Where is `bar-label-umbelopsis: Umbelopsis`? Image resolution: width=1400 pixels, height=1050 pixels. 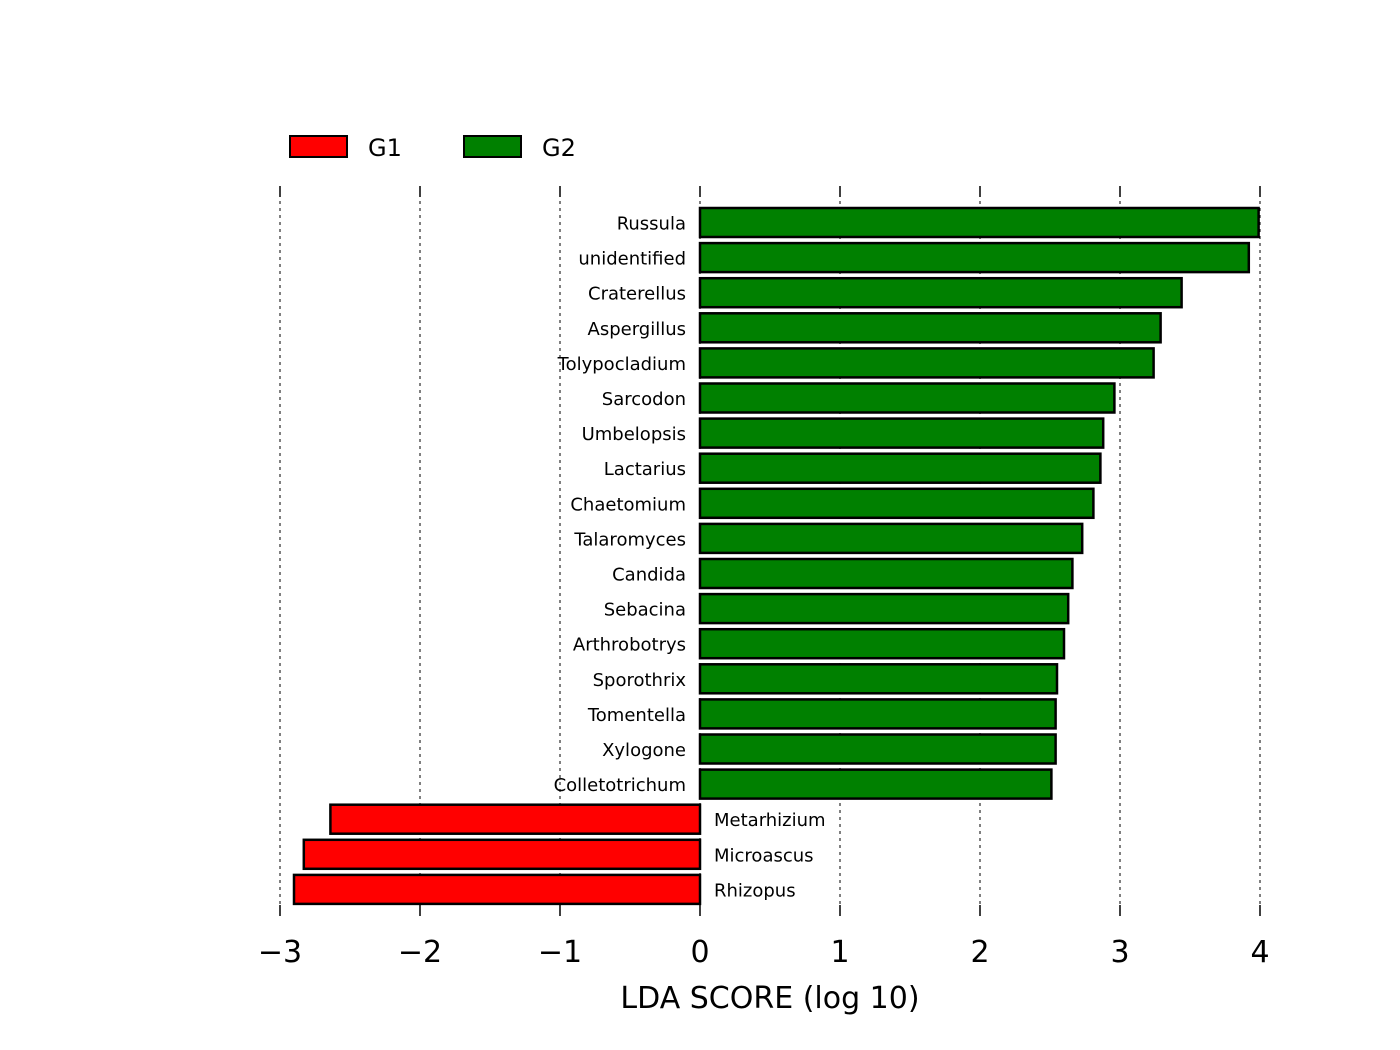
bar-label-umbelopsis: Umbelopsis is located at coordinates (634, 434).